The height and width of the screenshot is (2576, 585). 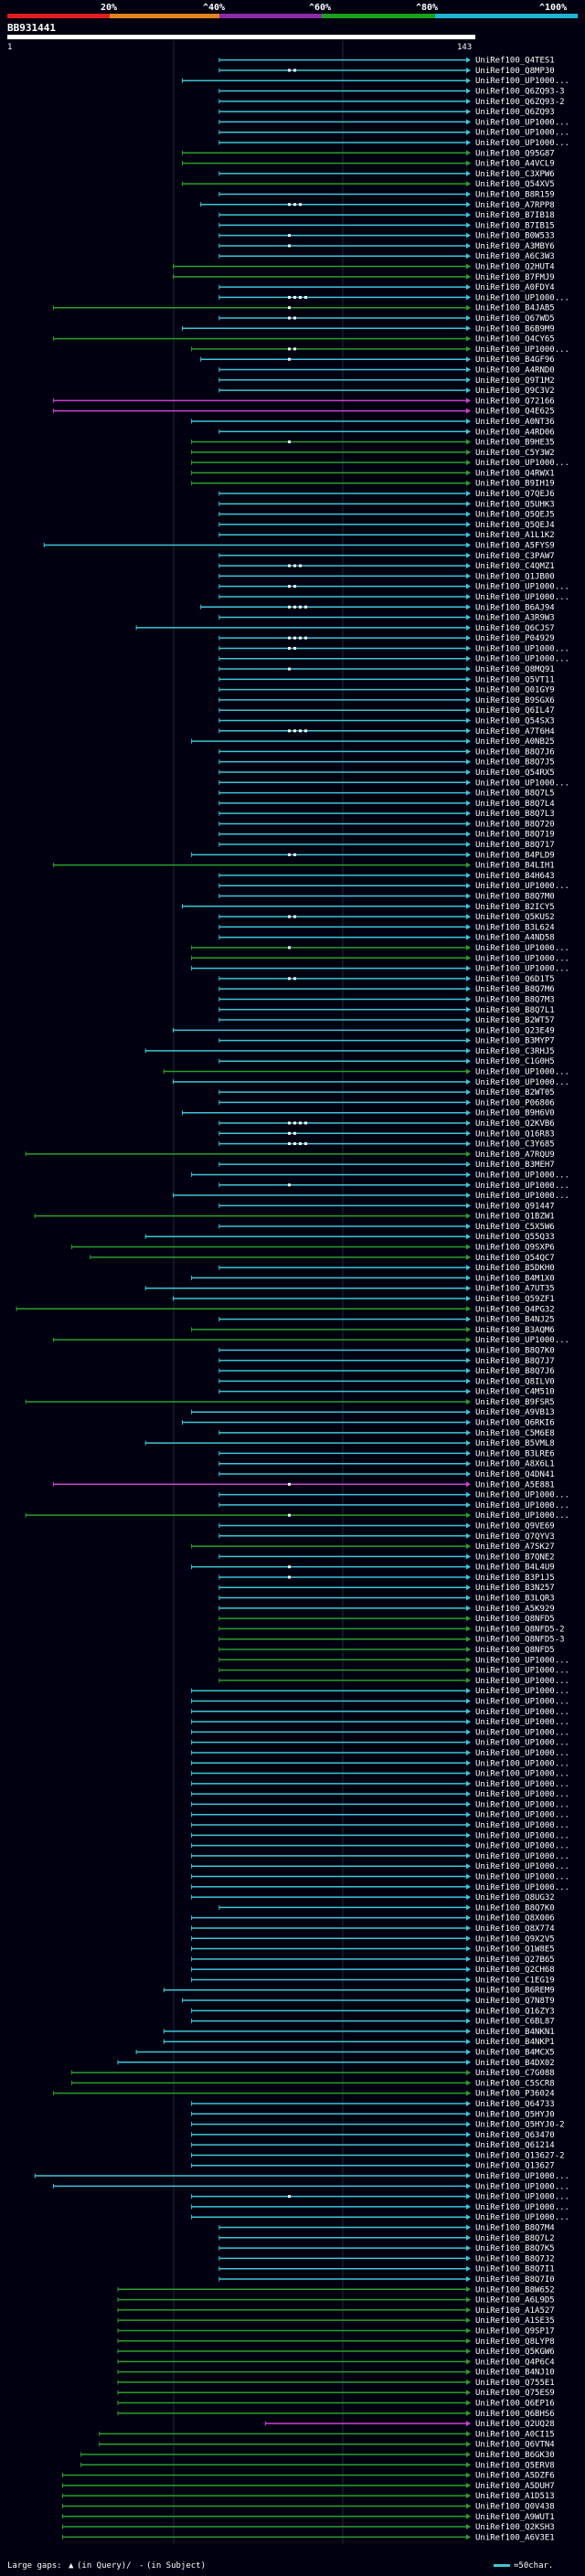 I want to click on hit-row: UniRef100_A7RPP8, so click(x=378, y=205).